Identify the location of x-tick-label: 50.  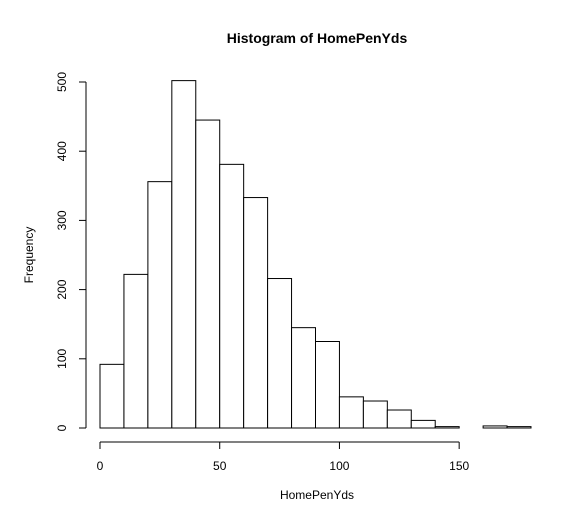
(220, 466).